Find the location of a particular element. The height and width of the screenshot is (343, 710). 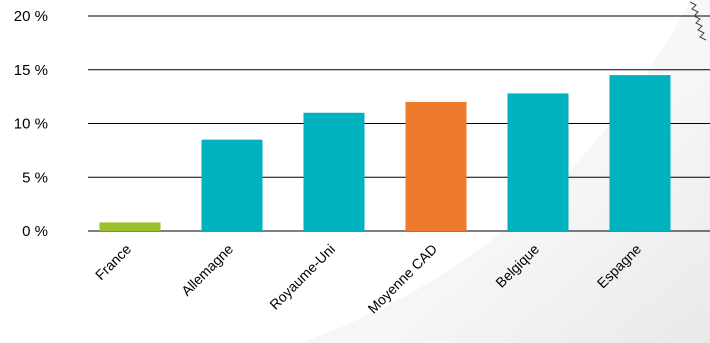

bar-moyenne-cad is located at coordinates (436, 166).